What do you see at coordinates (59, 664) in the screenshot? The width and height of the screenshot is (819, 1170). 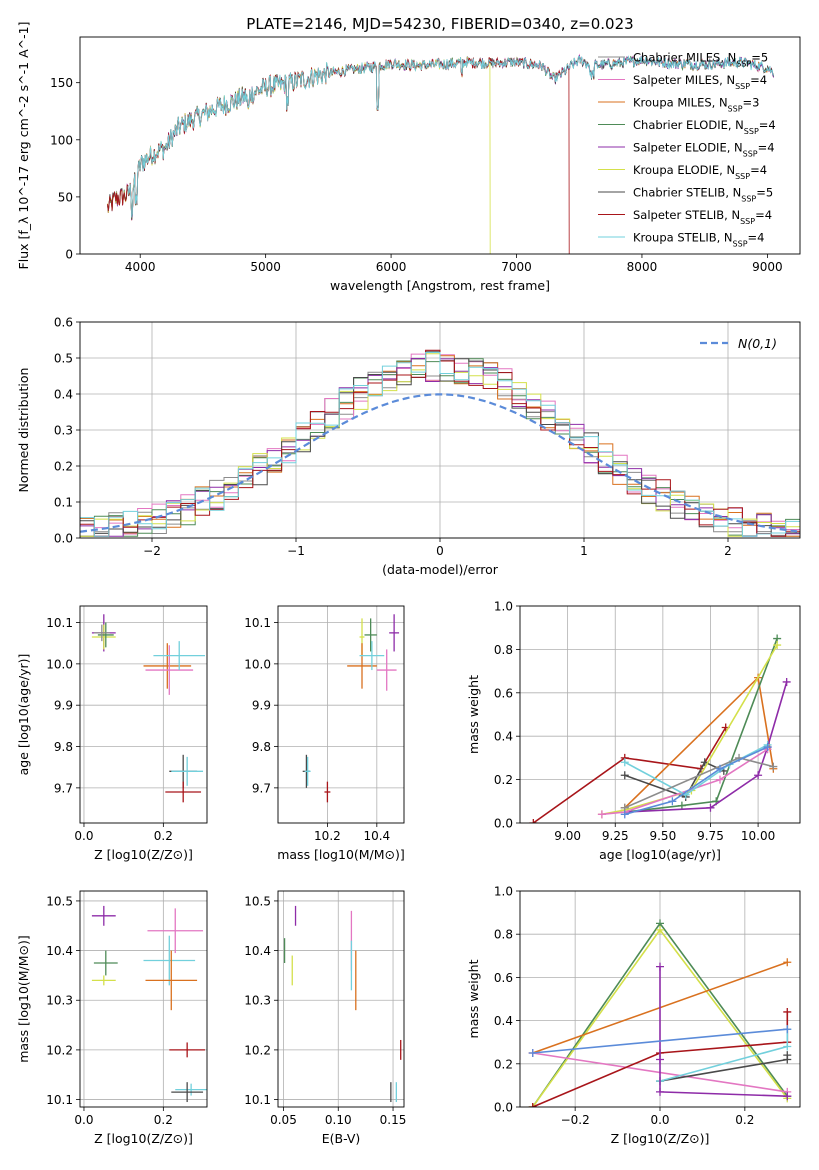 I see `y-tick-label: 10.0` at bounding box center [59, 664].